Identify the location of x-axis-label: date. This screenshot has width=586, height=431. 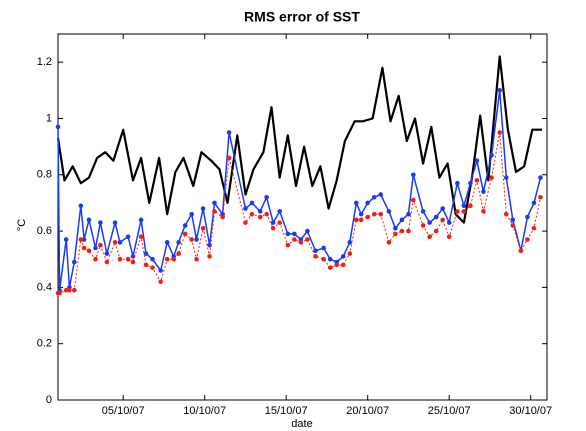
(301, 424).